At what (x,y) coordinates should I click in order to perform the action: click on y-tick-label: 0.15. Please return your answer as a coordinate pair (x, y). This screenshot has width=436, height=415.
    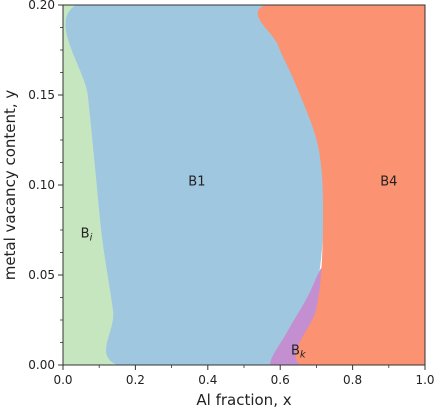
    Looking at the image, I should click on (41, 95).